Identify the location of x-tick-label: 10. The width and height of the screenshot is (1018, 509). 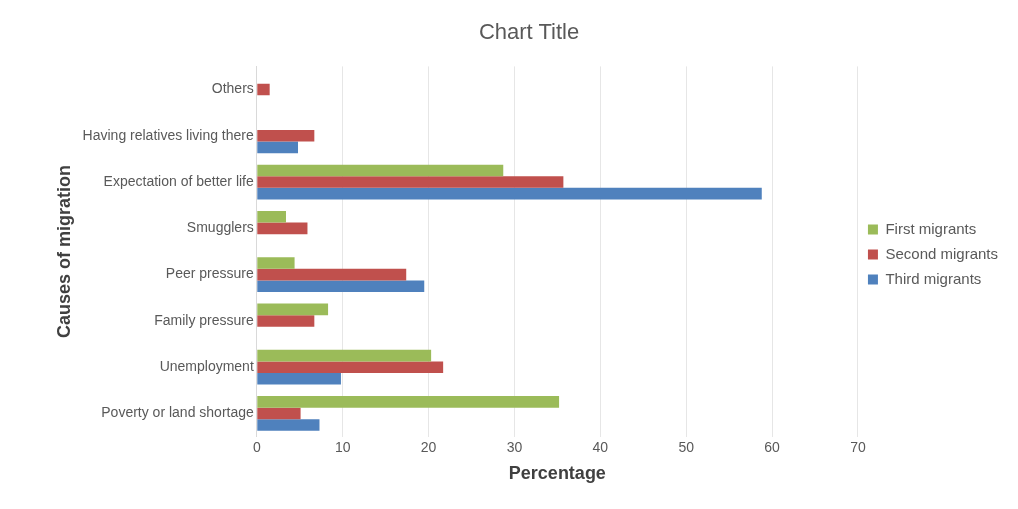
(342, 446).